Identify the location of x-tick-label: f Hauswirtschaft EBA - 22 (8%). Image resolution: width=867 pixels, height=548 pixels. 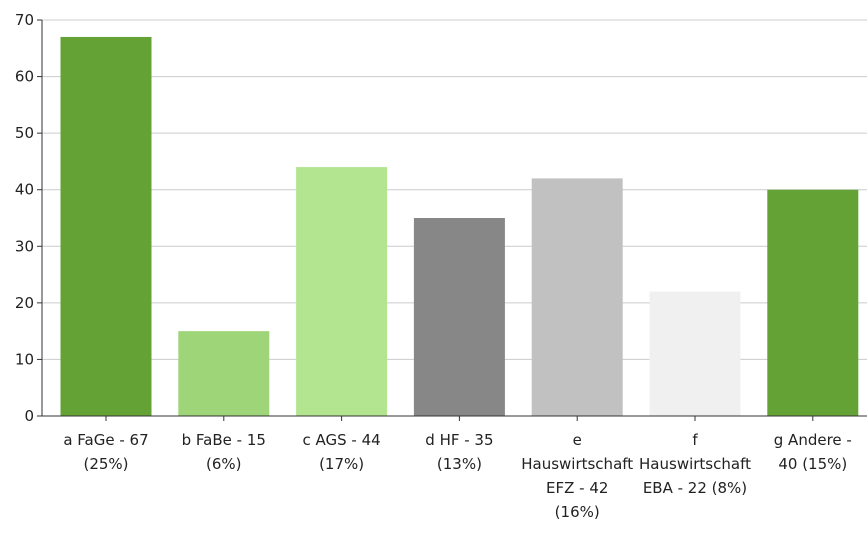
(695, 464).